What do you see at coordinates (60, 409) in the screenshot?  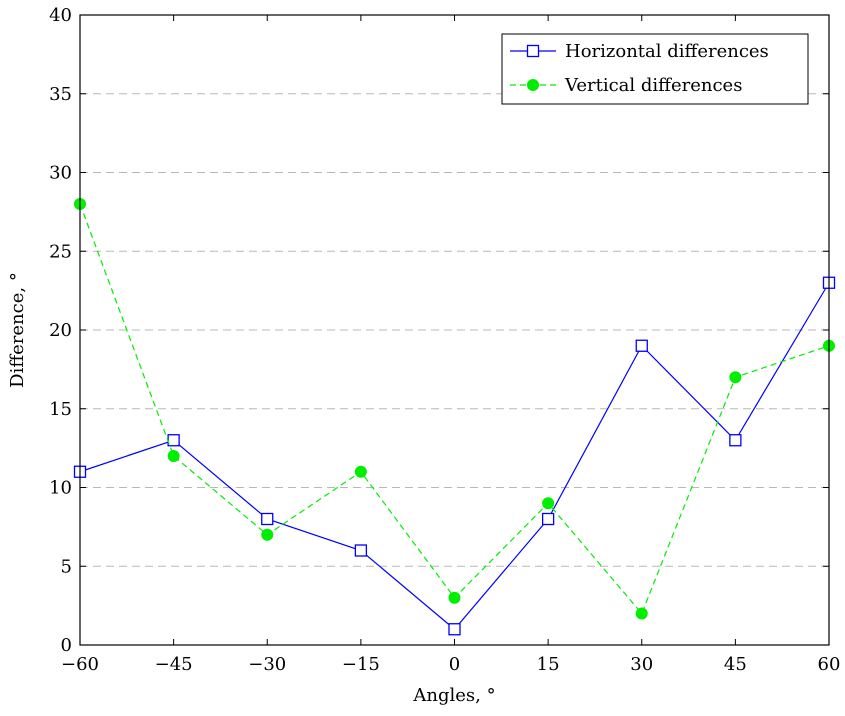 I see `y-tick-label: 15` at bounding box center [60, 409].